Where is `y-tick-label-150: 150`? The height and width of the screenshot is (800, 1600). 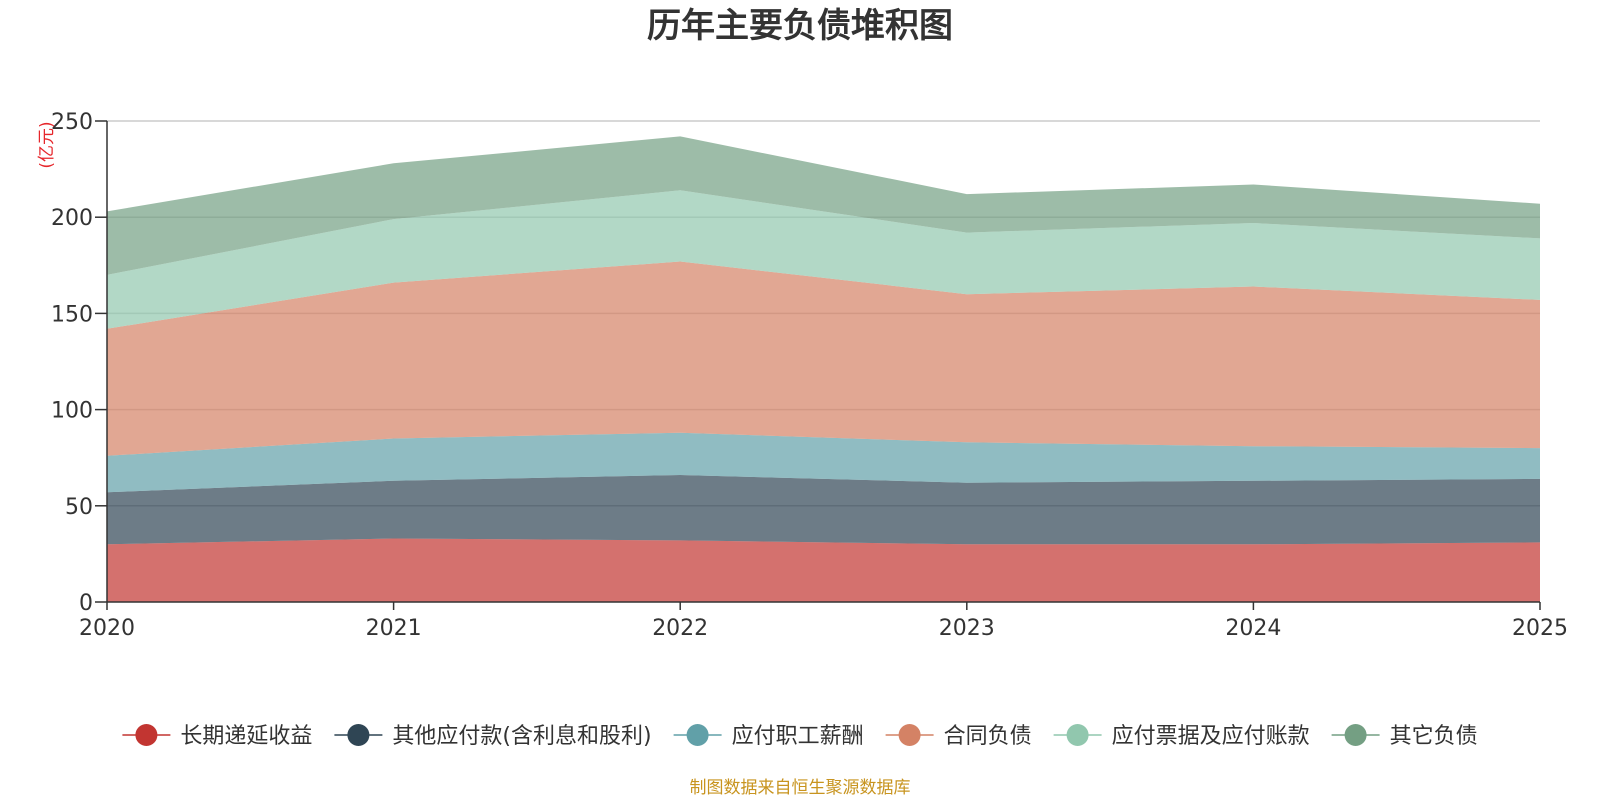 y-tick-label-150: 150 is located at coordinates (72, 314).